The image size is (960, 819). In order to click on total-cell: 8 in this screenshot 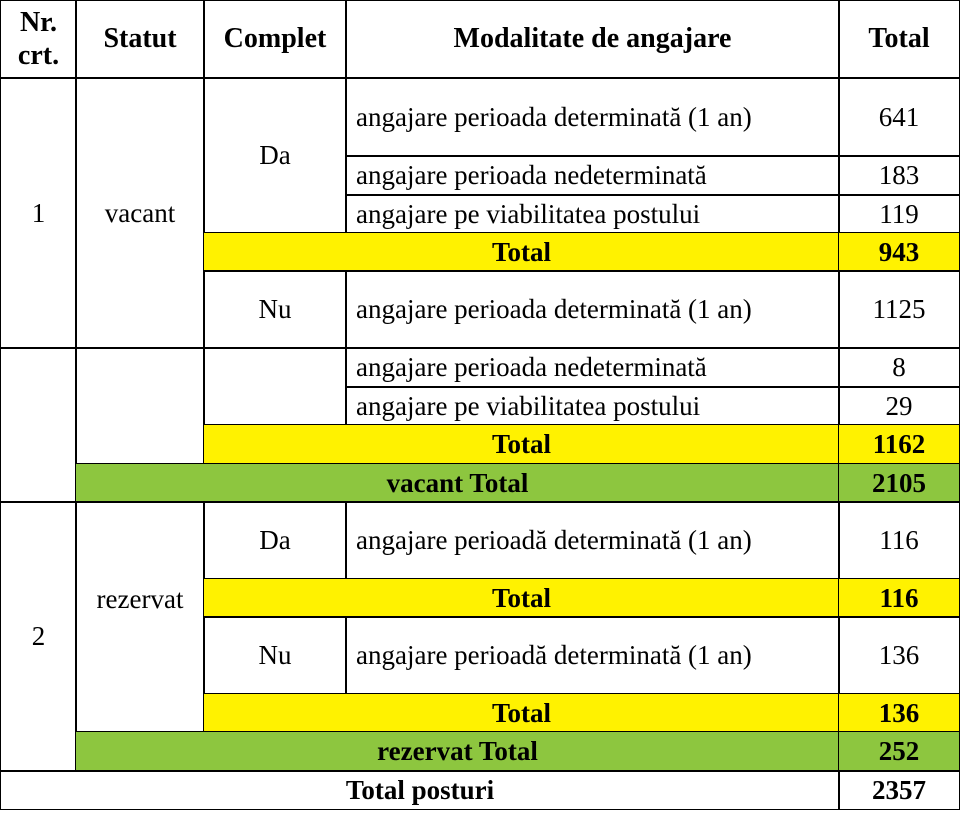, I will do `click(899, 367)`.